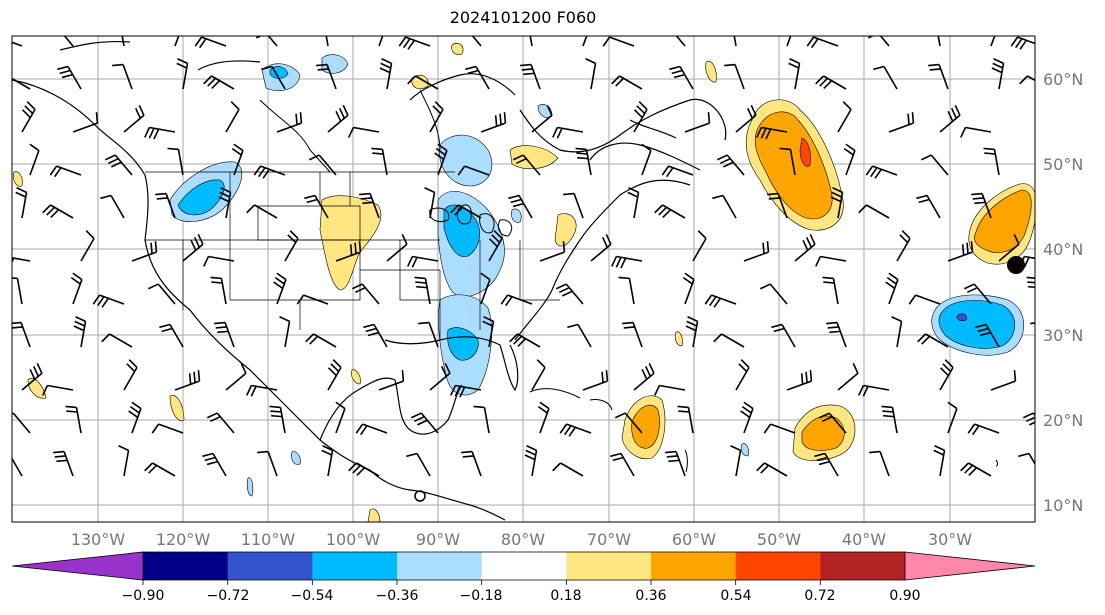  What do you see at coordinates (694, 539) in the screenshot?
I see `lon-label: 60°W` at bounding box center [694, 539].